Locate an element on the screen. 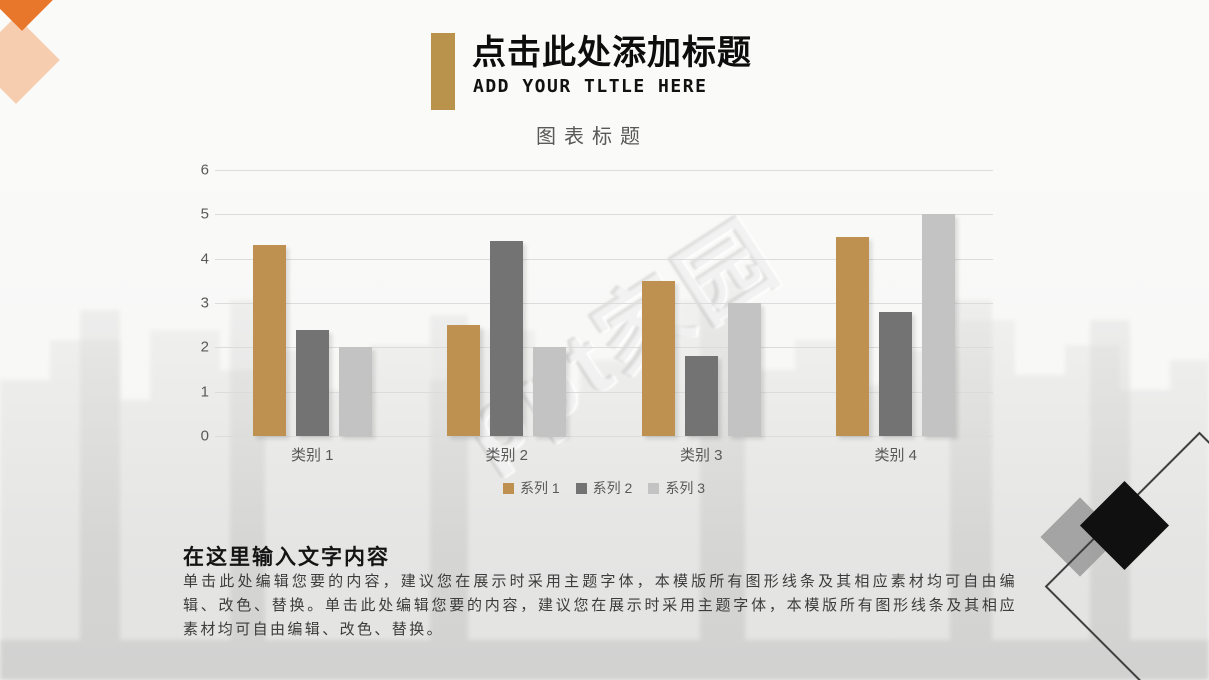 Image resolution: width=1209 pixels, height=680 pixels. legend-item: 系列 2 is located at coordinates (604, 488).